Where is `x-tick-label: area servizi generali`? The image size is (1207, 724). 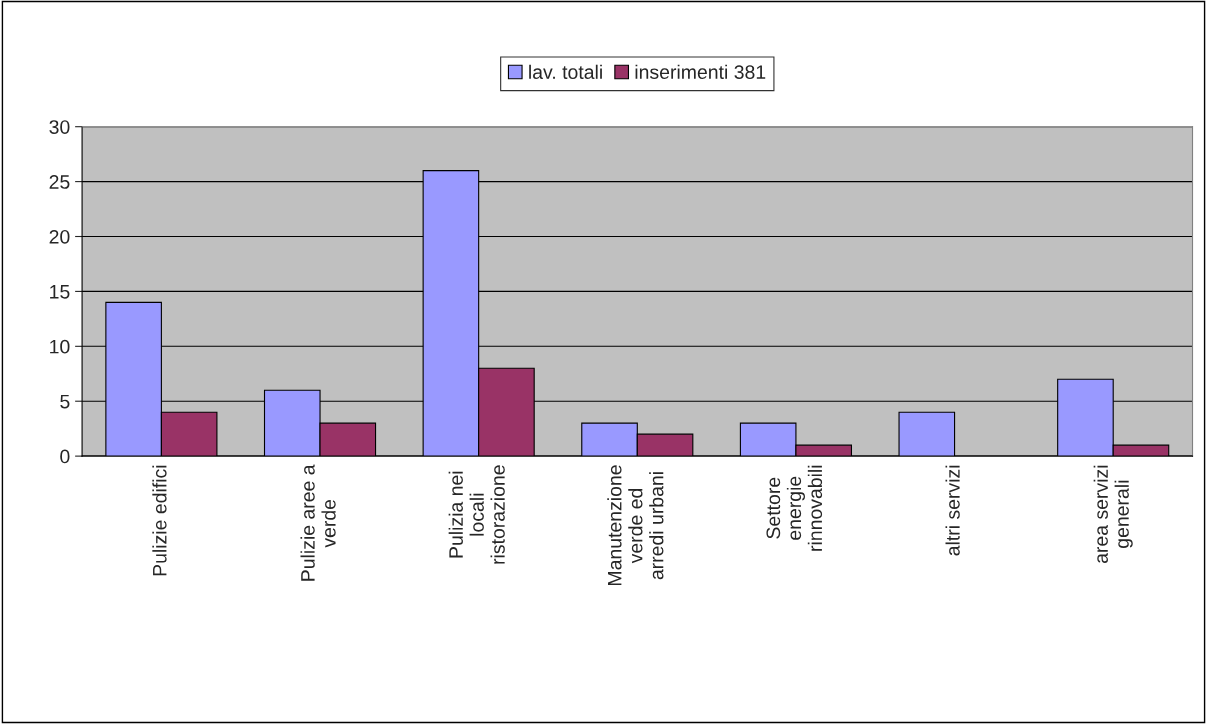
x-tick-label: area servizi generali is located at coordinates (1113, 514).